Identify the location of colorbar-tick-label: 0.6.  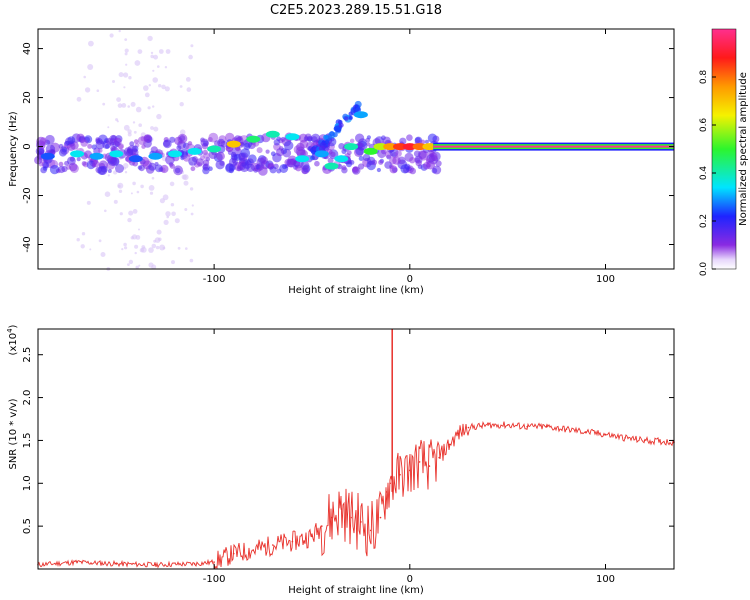
(704, 125).